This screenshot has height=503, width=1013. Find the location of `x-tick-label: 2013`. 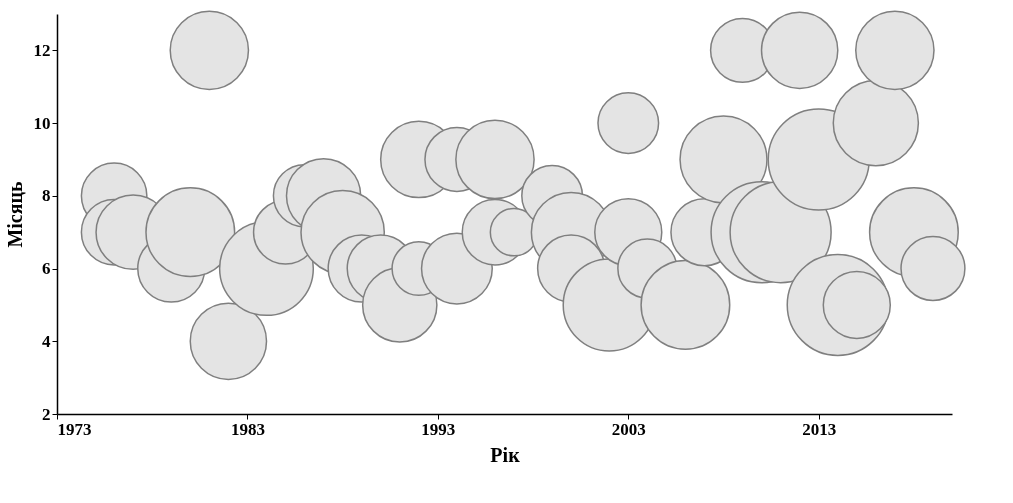

x-tick-label: 2013 is located at coordinates (819, 429).